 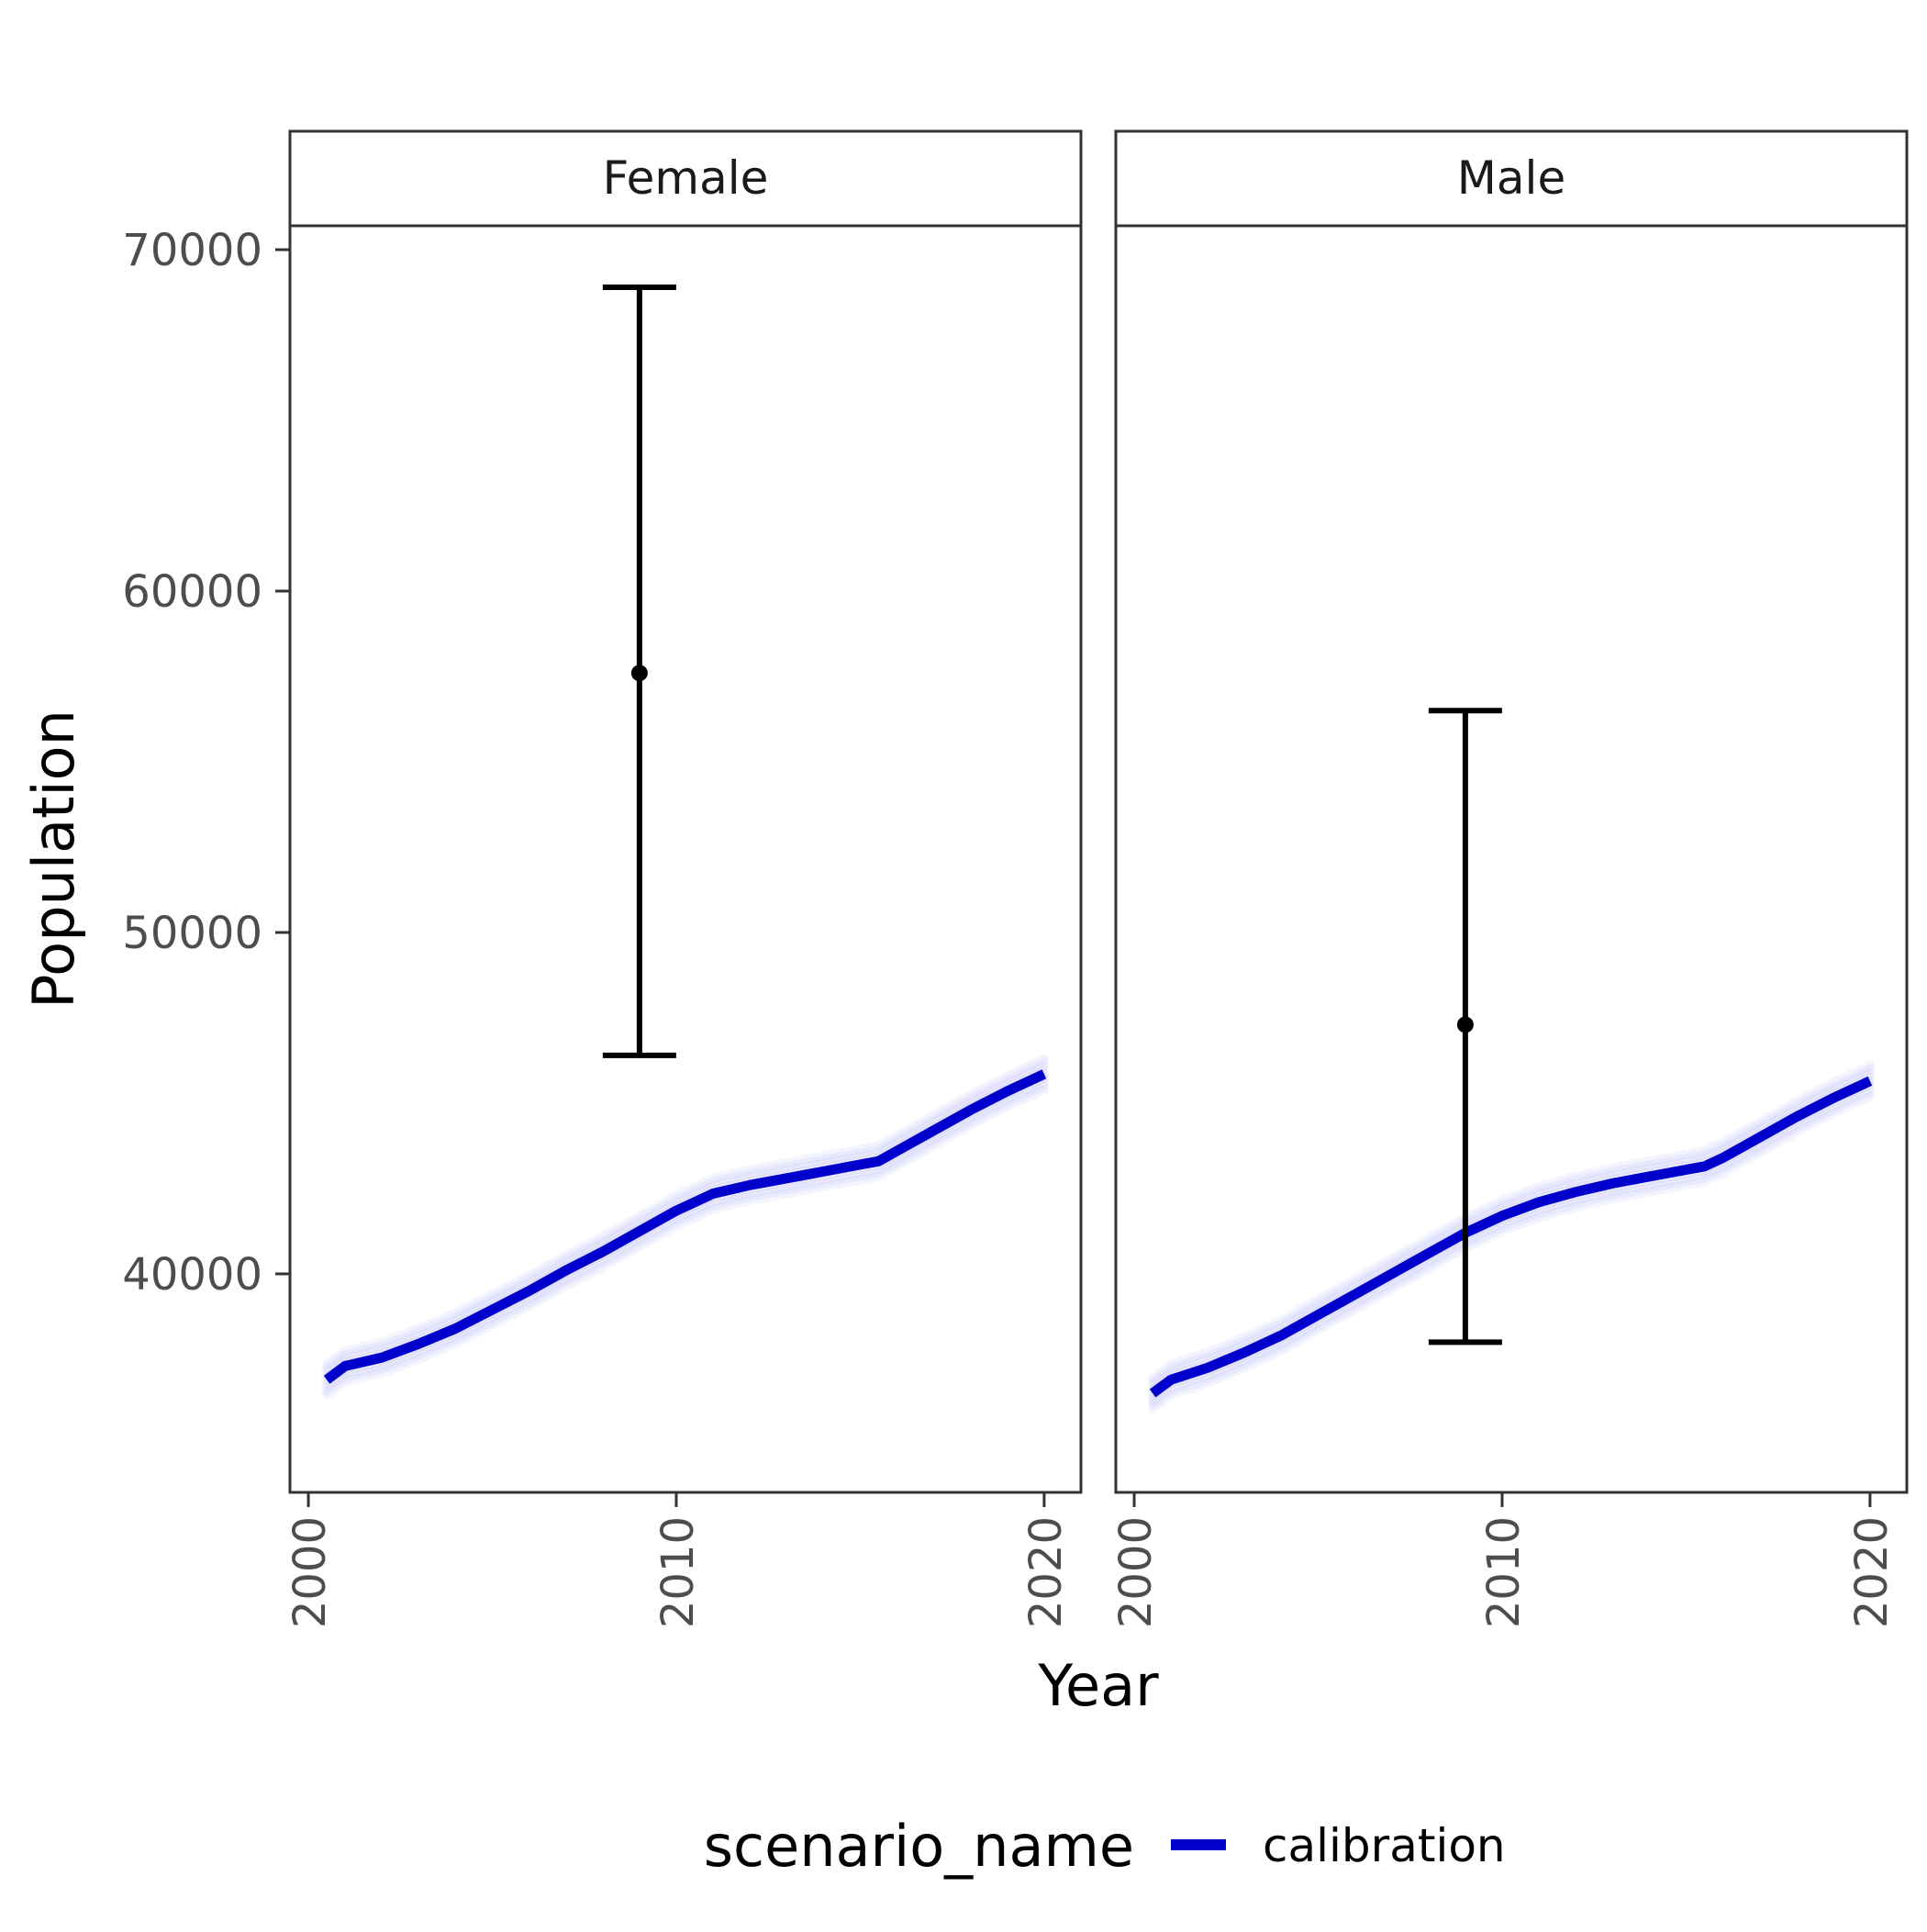 I want to click on y-tick-label: 70000, so click(x=192, y=251).